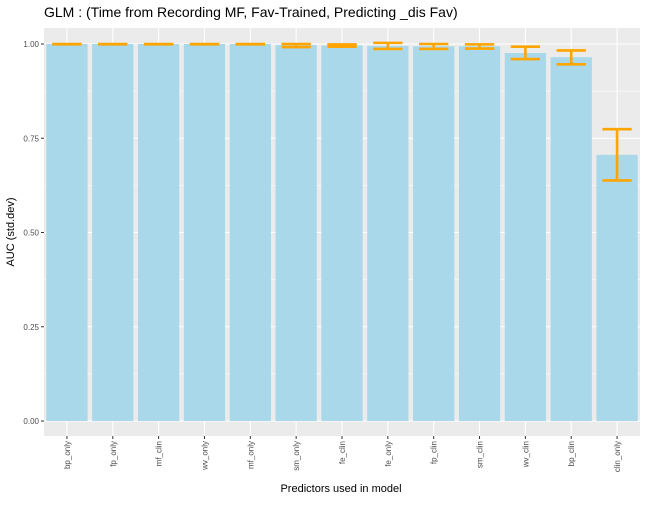 The width and height of the screenshot is (650, 505). Describe the element at coordinates (31, 44) in the screenshot. I see `y-tick-label: 1.00` at that location.